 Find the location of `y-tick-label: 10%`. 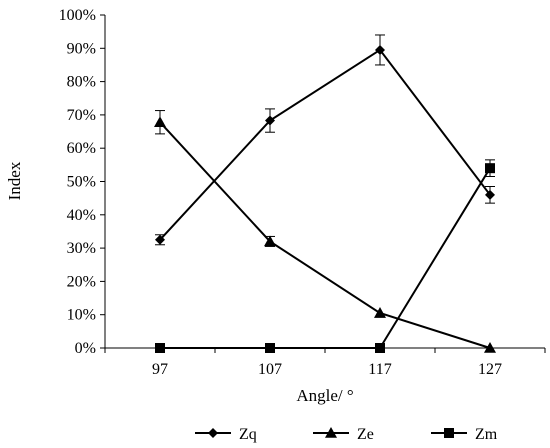

y-tick-label: 10% is located at coordinates (81, 315).